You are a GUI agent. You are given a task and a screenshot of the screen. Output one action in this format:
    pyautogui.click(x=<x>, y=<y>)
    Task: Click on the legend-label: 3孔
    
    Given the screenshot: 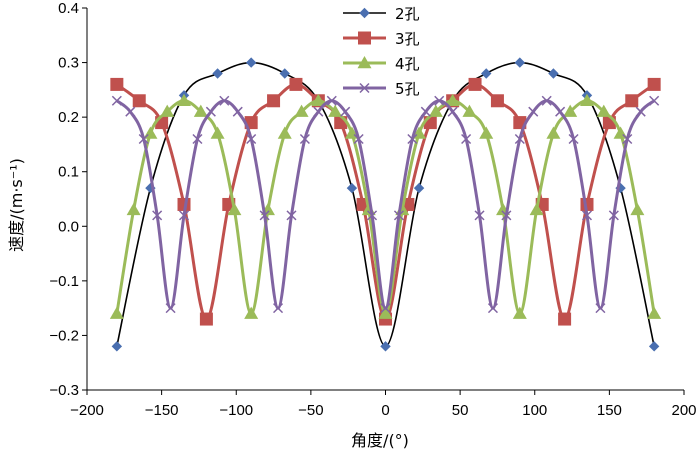 What is the action you would take?
    pyautogui.click(x=407, y=39)
    